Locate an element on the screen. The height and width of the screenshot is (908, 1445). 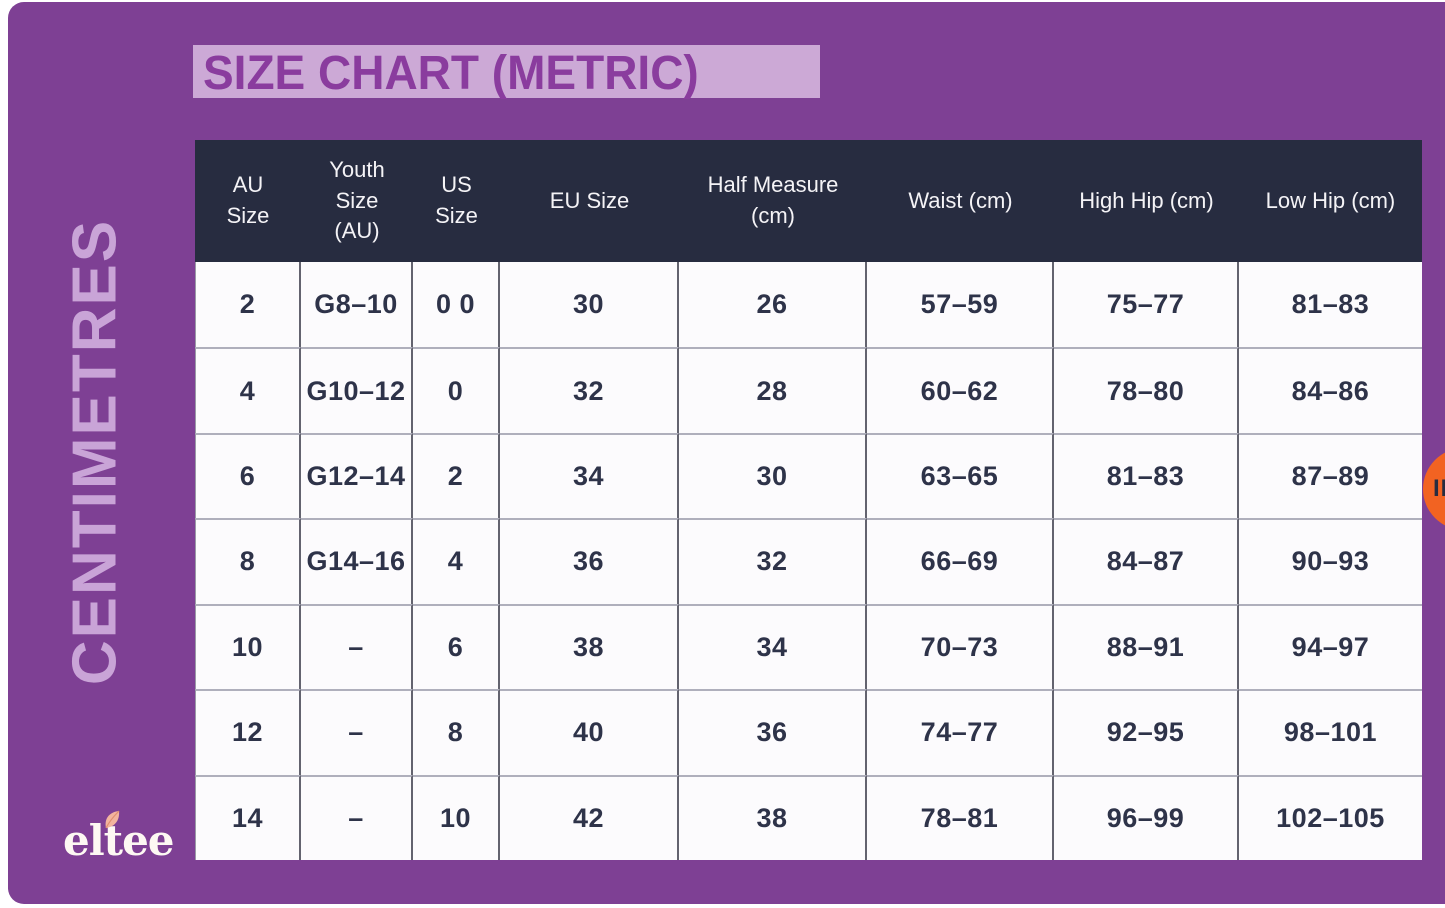
table-row: 8 G14–16 4 36 32 66–69 84–87 90–93 is located at coordinates (808, 561).